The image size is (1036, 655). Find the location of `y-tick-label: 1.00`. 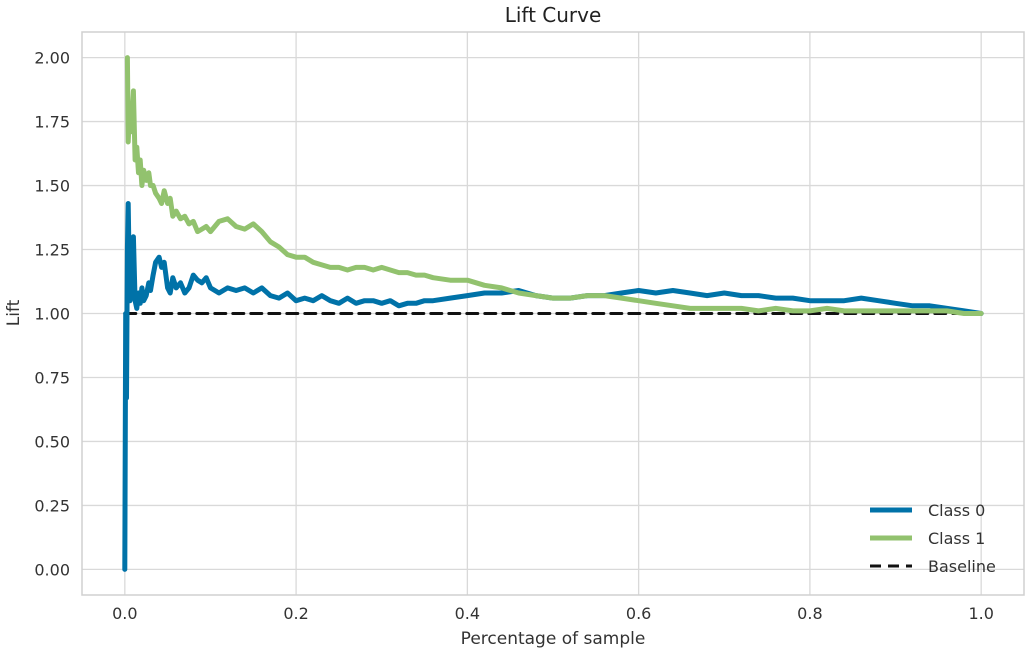

y-tick-label: 1.00 is located at coordinates (52, 314).